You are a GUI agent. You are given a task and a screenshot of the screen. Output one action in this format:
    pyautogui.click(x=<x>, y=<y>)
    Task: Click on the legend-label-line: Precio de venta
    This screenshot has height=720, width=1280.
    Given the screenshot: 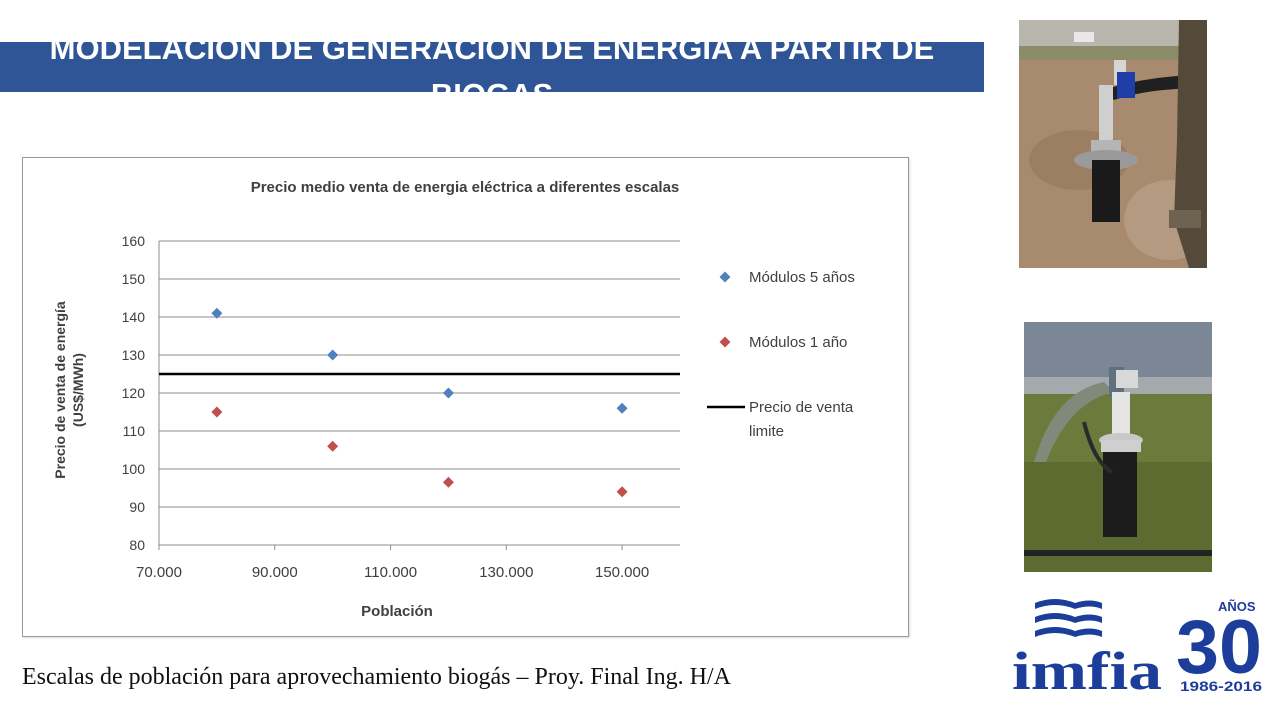 What is the action you would take?
    pyautogui.click(x=801, y=407)
    